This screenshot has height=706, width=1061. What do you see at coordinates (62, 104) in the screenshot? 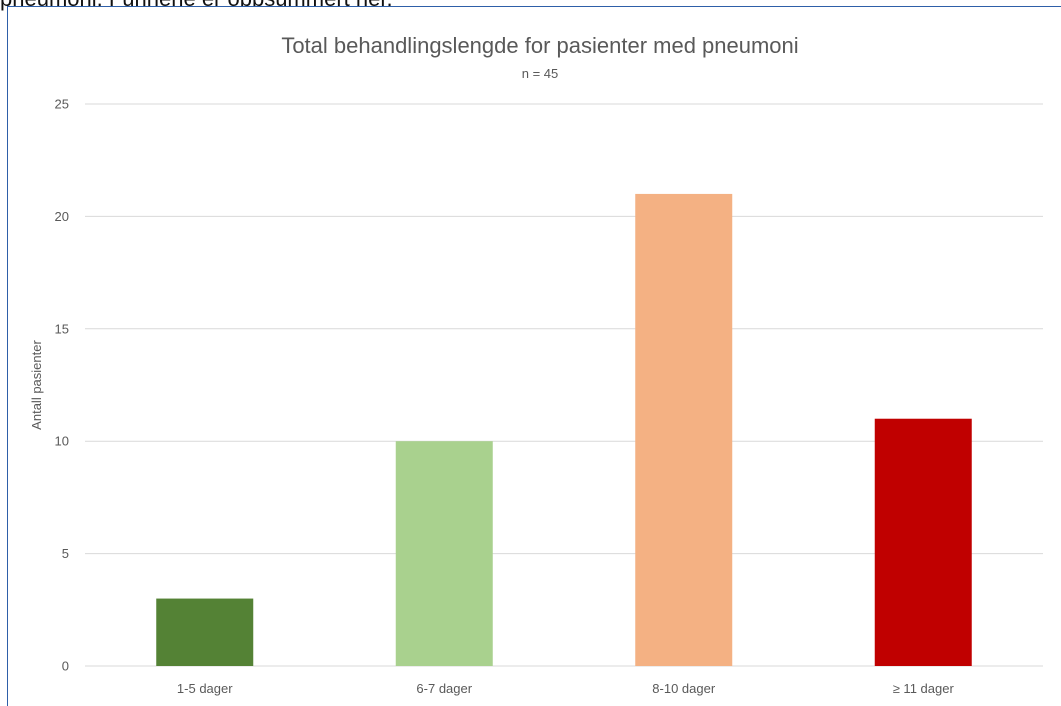
I see `y-tick-label: 25` at bounding box center [62, 104].